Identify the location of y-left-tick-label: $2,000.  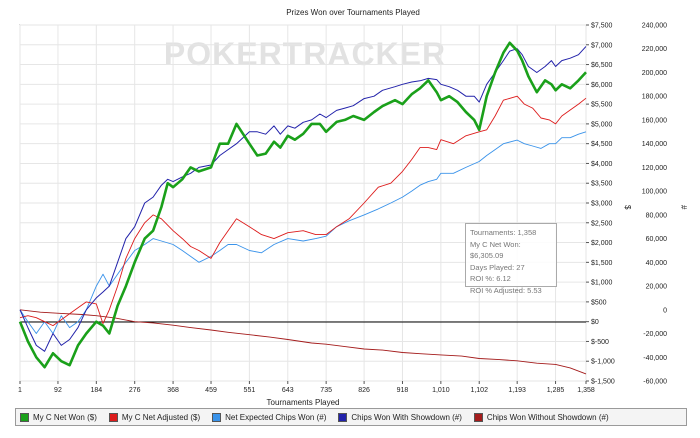
(602, 243).